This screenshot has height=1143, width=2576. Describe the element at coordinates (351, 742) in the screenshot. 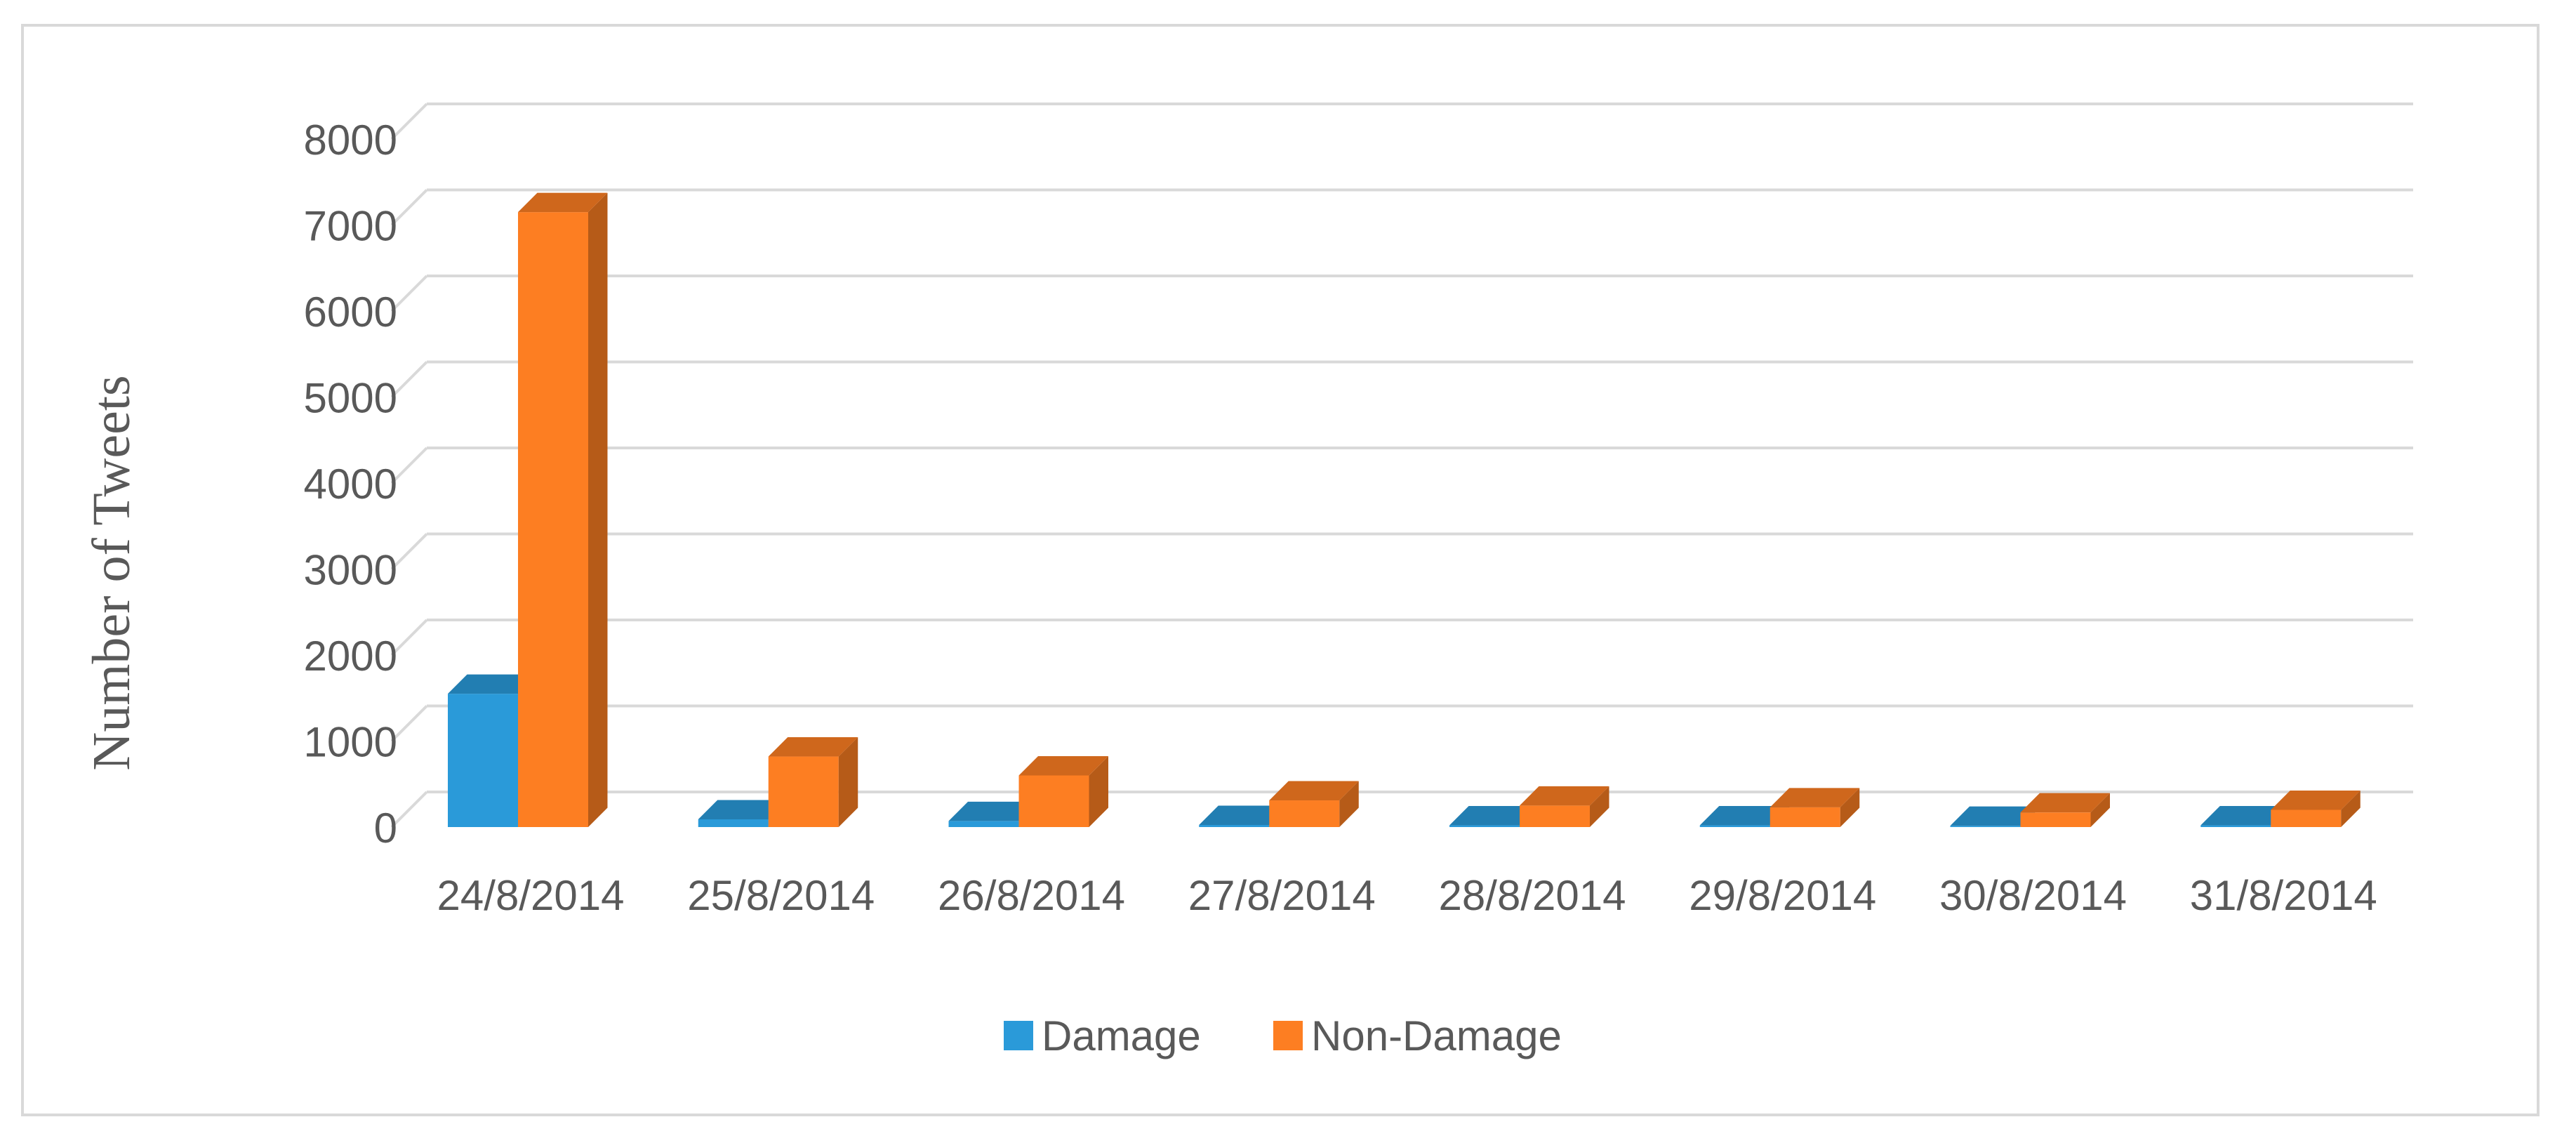

I see `y-tick-label: 1000` at that location.